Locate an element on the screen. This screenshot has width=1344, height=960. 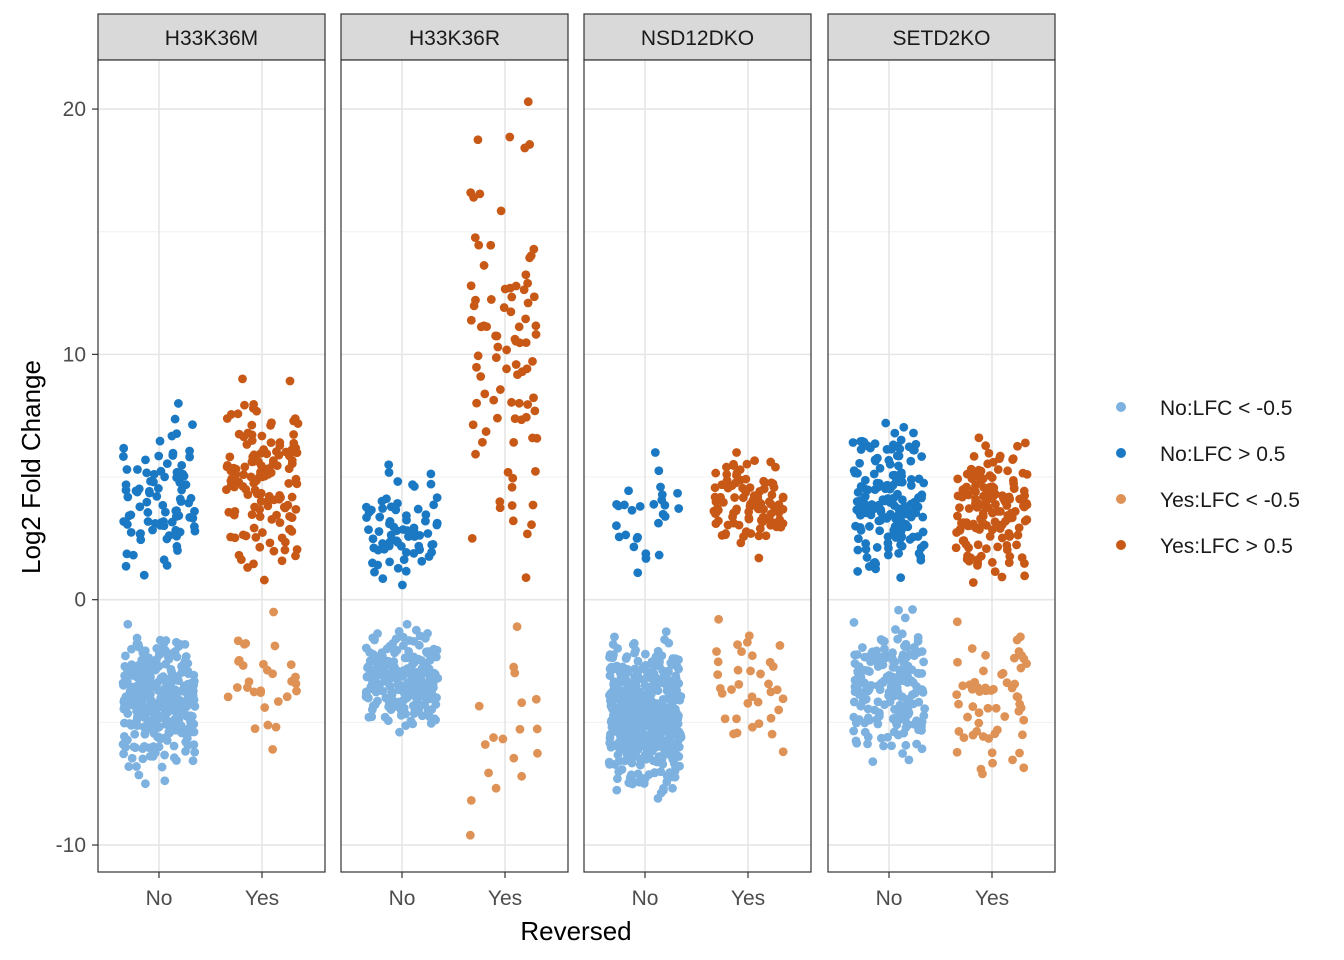
legend-label: No:LFC > 0.5 is located at coordinates (1222, 454).